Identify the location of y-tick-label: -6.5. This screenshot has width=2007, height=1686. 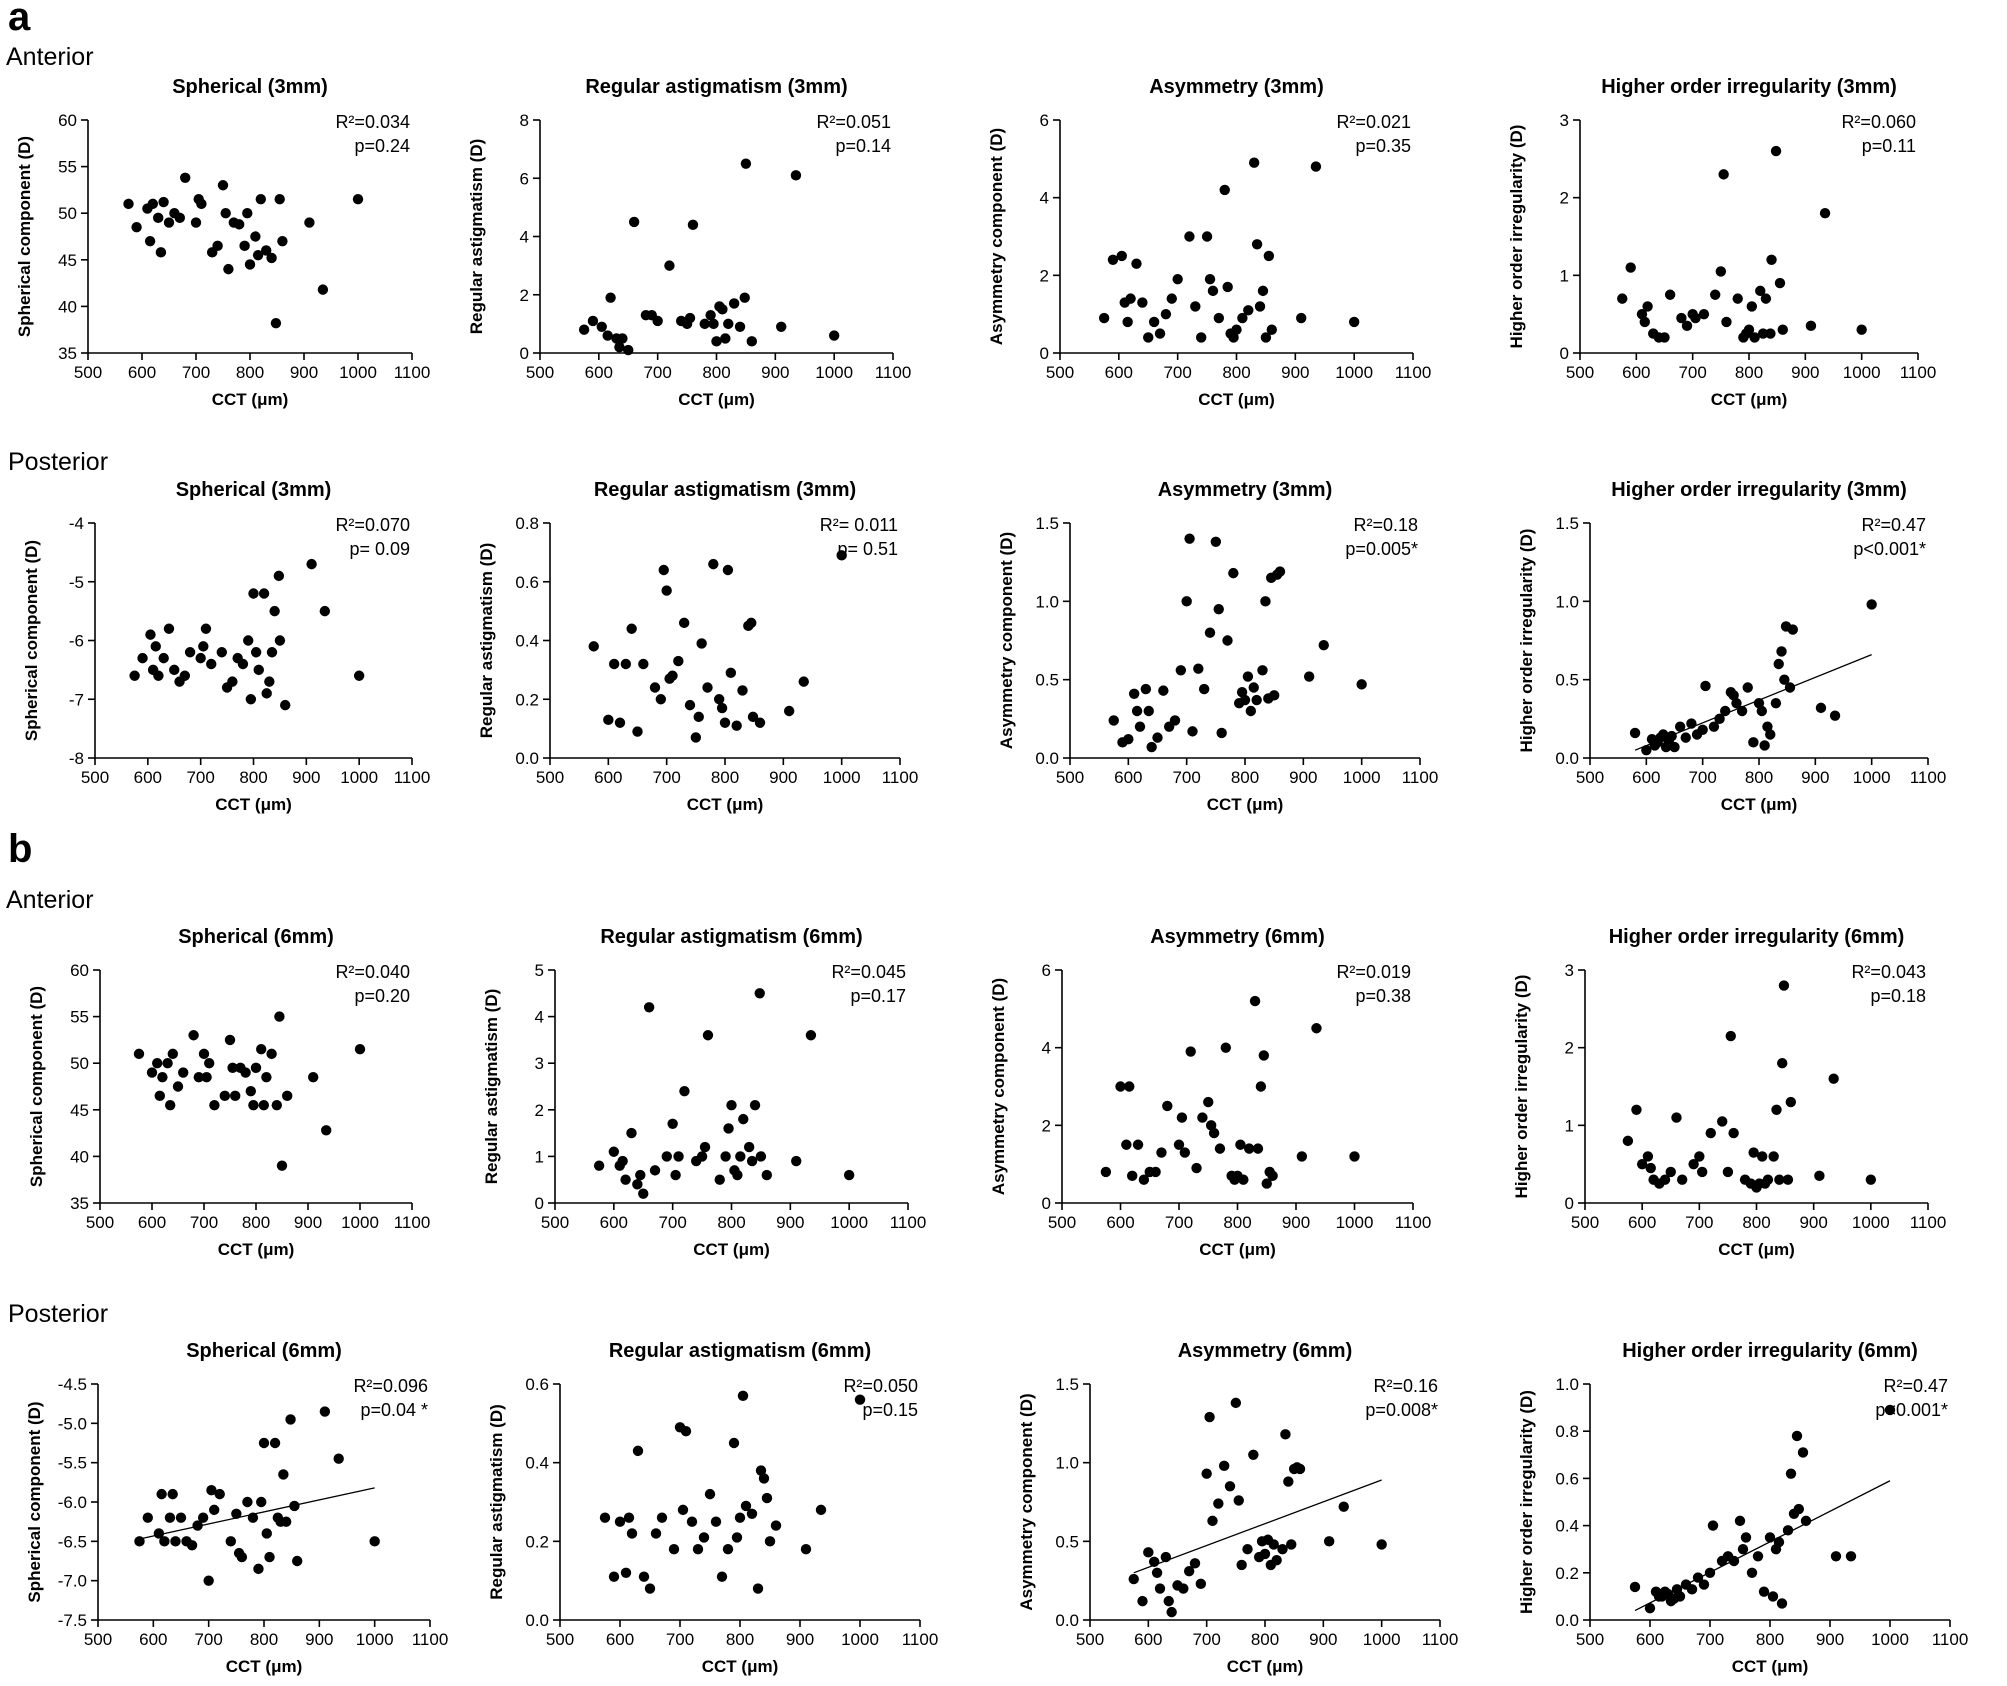
(72, 1541).